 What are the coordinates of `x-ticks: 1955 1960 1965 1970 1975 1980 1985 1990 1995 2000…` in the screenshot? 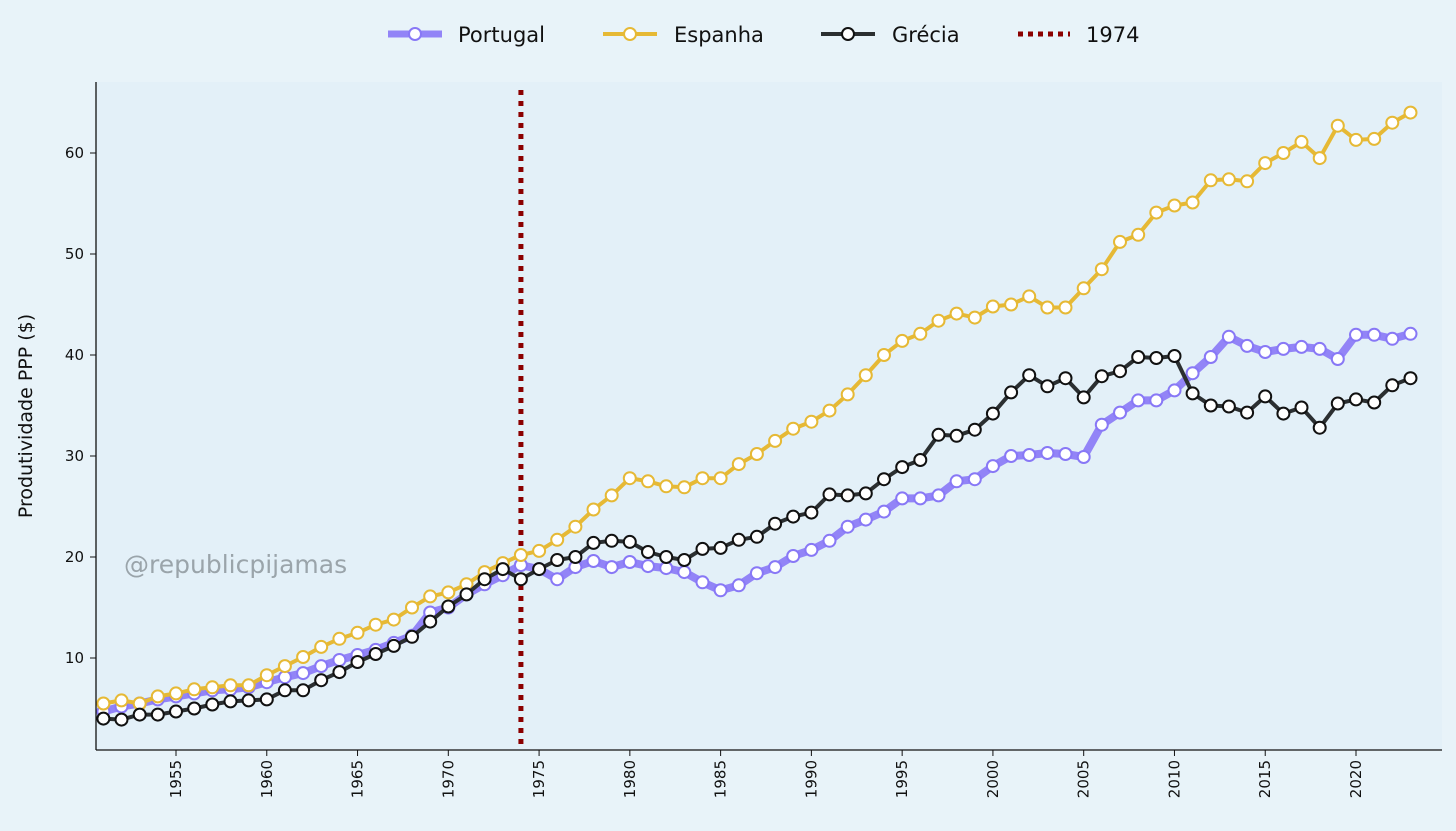 It's located at (766, 774).